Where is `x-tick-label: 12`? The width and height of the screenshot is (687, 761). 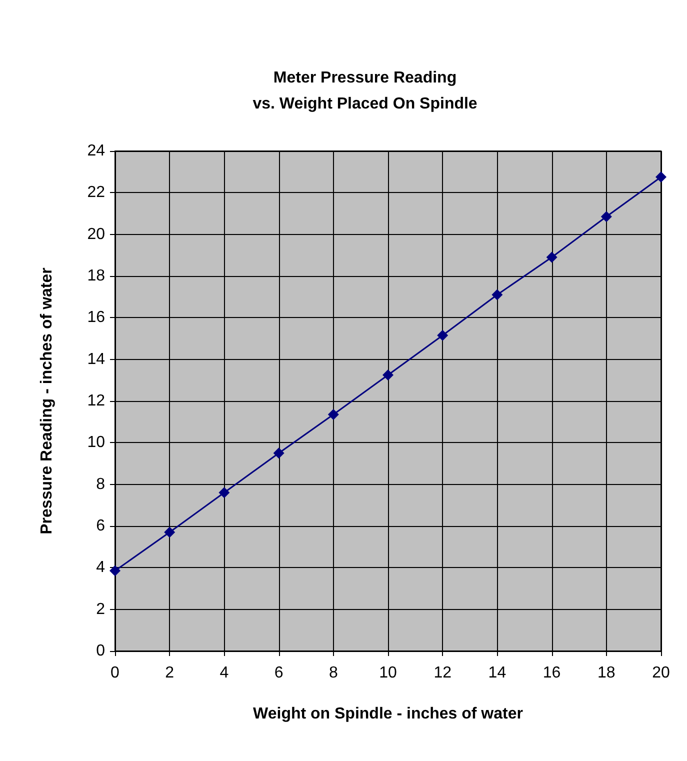 x-tick-label: 12 is located at coordinates (443, 673).